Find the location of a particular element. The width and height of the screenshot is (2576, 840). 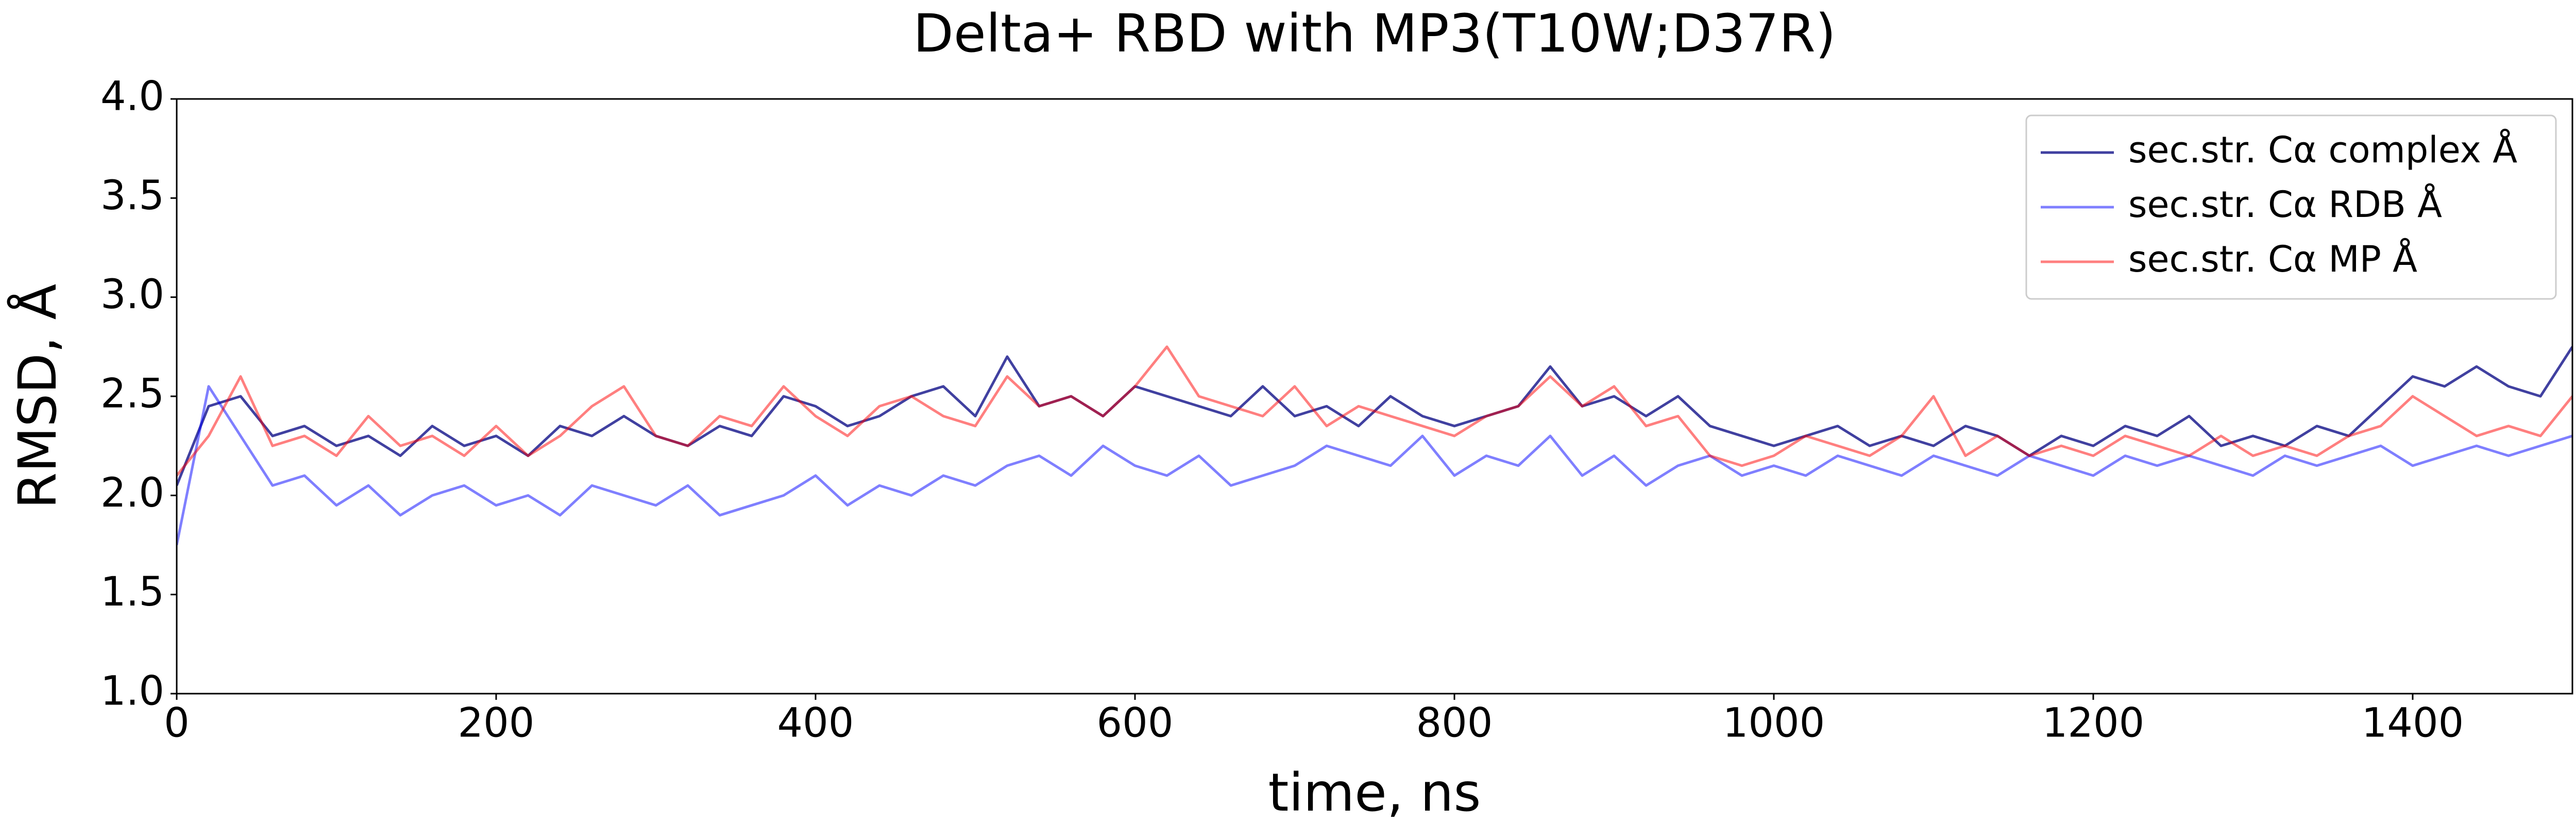

y-tick-label: 2.0 is located at coordinates (132, 493).